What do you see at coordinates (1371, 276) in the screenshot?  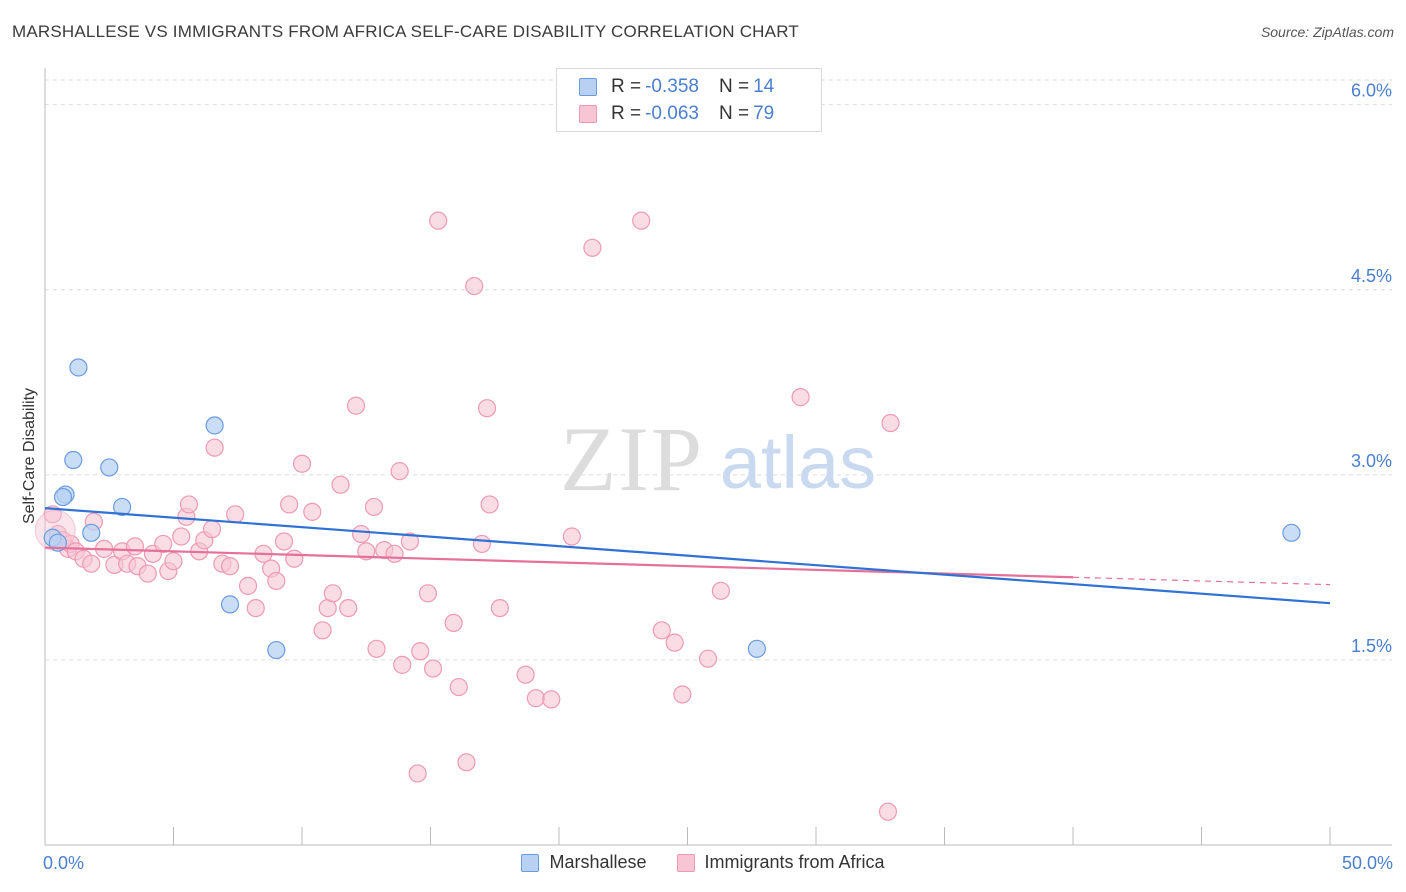 I see `y-tick-label: 4.5%` at bounding box center [1371, 276].